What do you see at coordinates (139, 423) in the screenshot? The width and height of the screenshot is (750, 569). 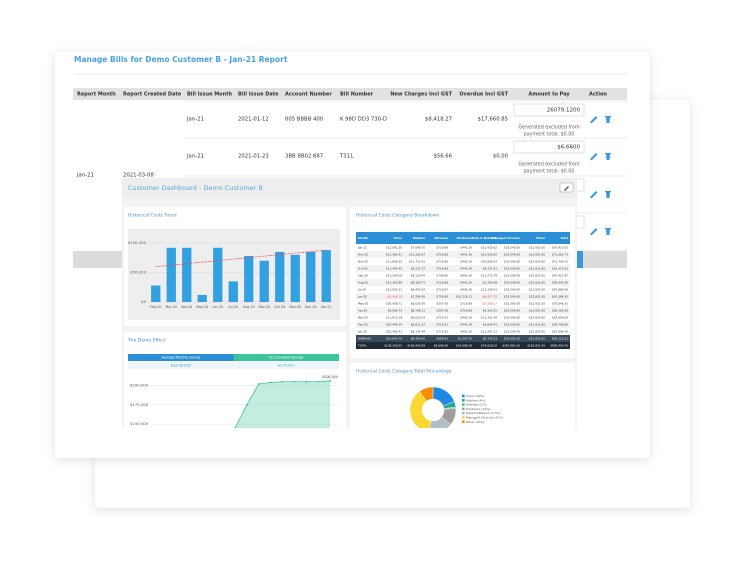 I see `y-tick-label: $150,000` at bounding box center [139, 423].